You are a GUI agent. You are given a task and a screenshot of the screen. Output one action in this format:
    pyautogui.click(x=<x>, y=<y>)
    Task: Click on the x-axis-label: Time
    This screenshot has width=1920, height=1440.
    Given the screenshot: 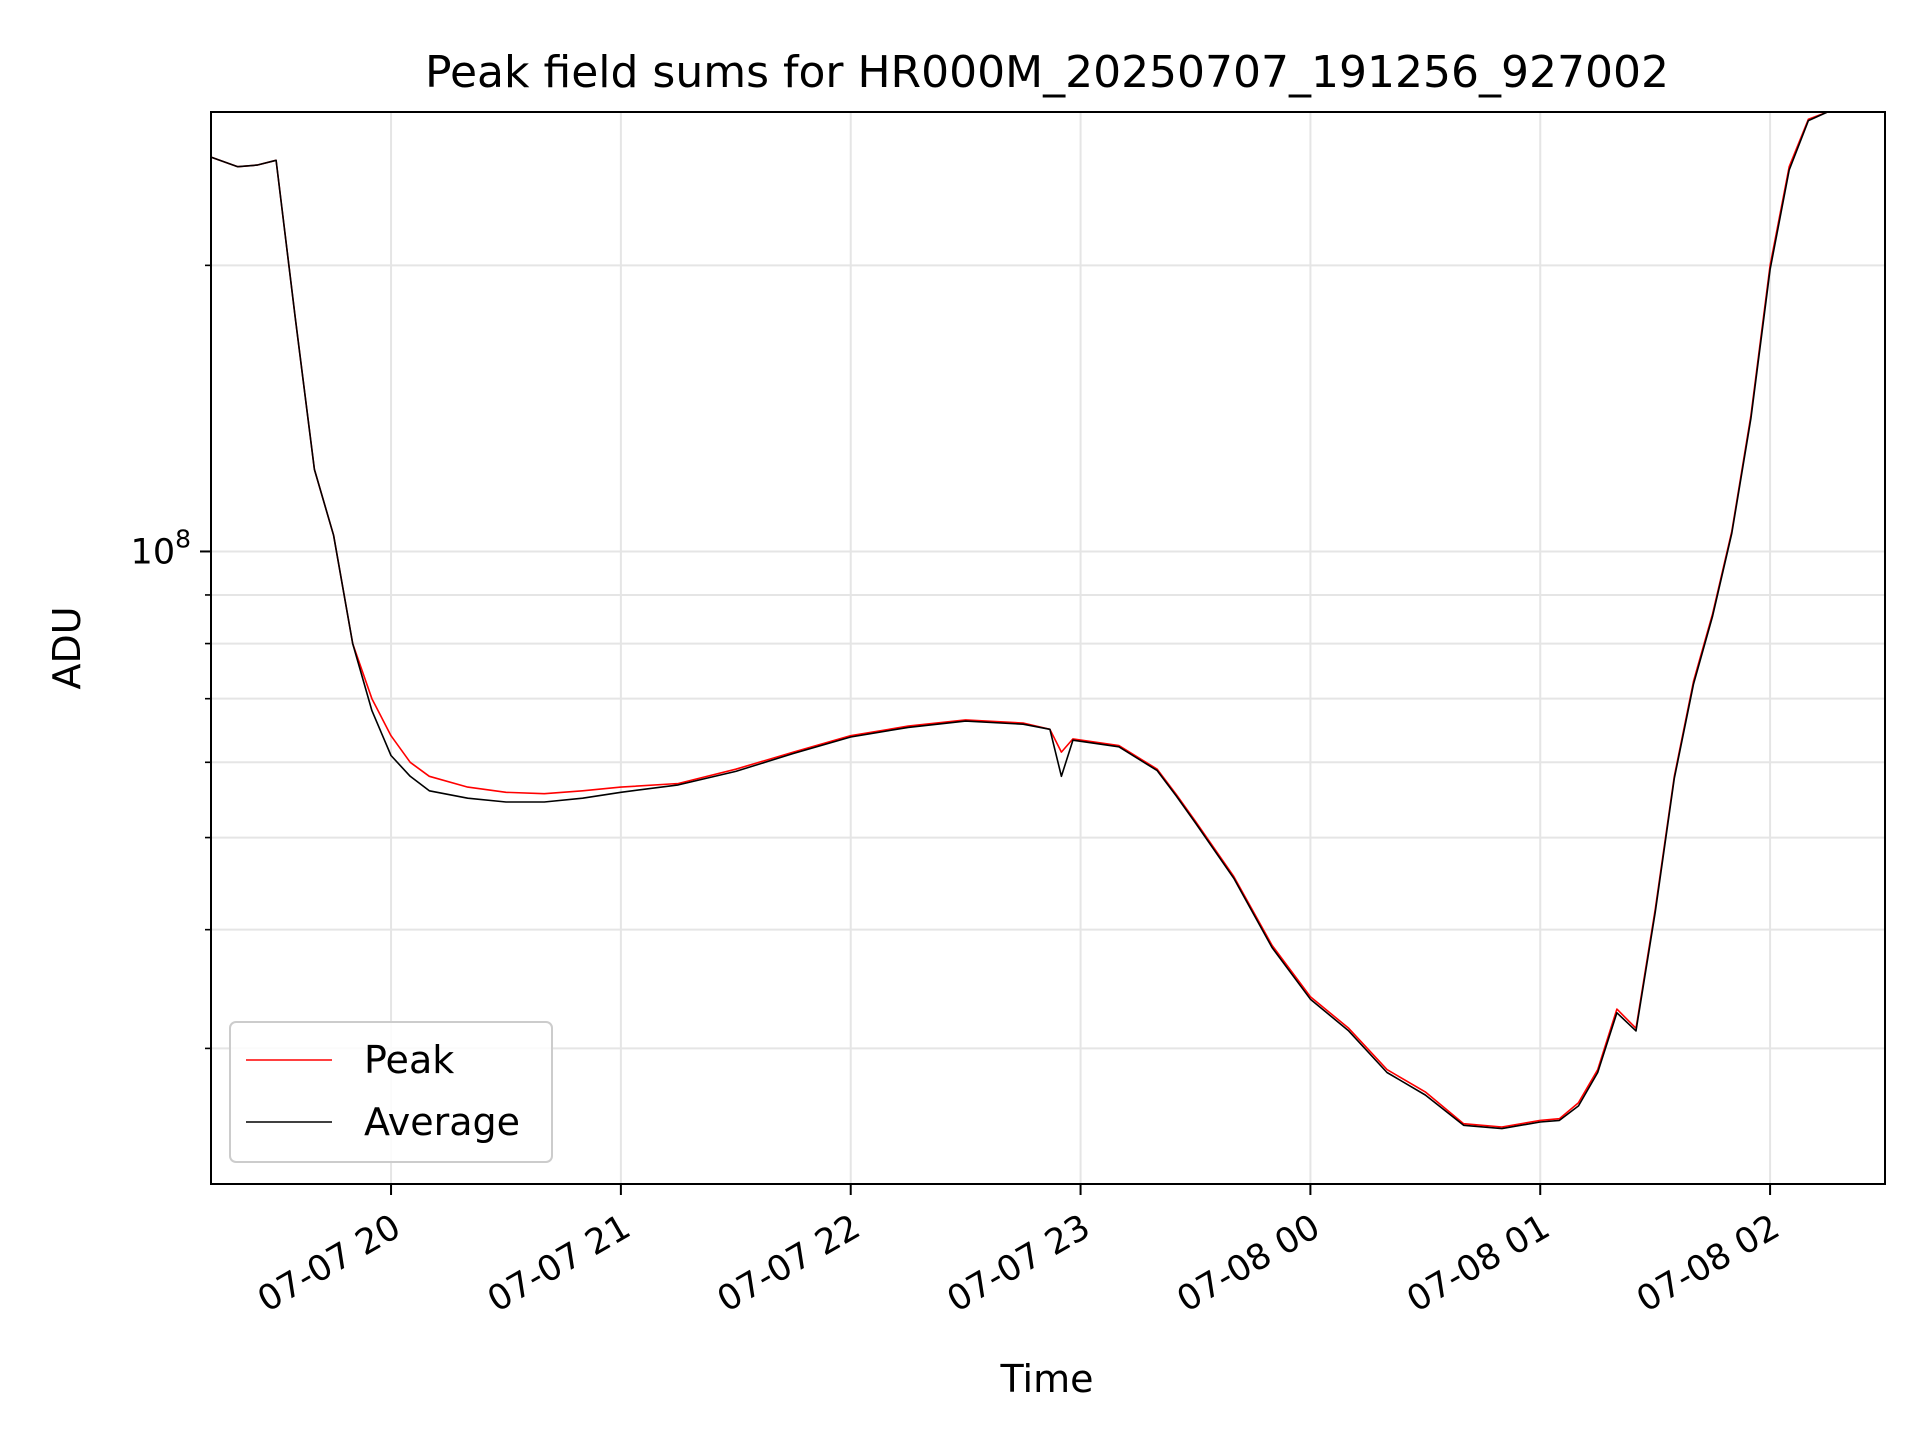 What is the action you would take?
    pyautogui.click(x=1047, y=1379)
    